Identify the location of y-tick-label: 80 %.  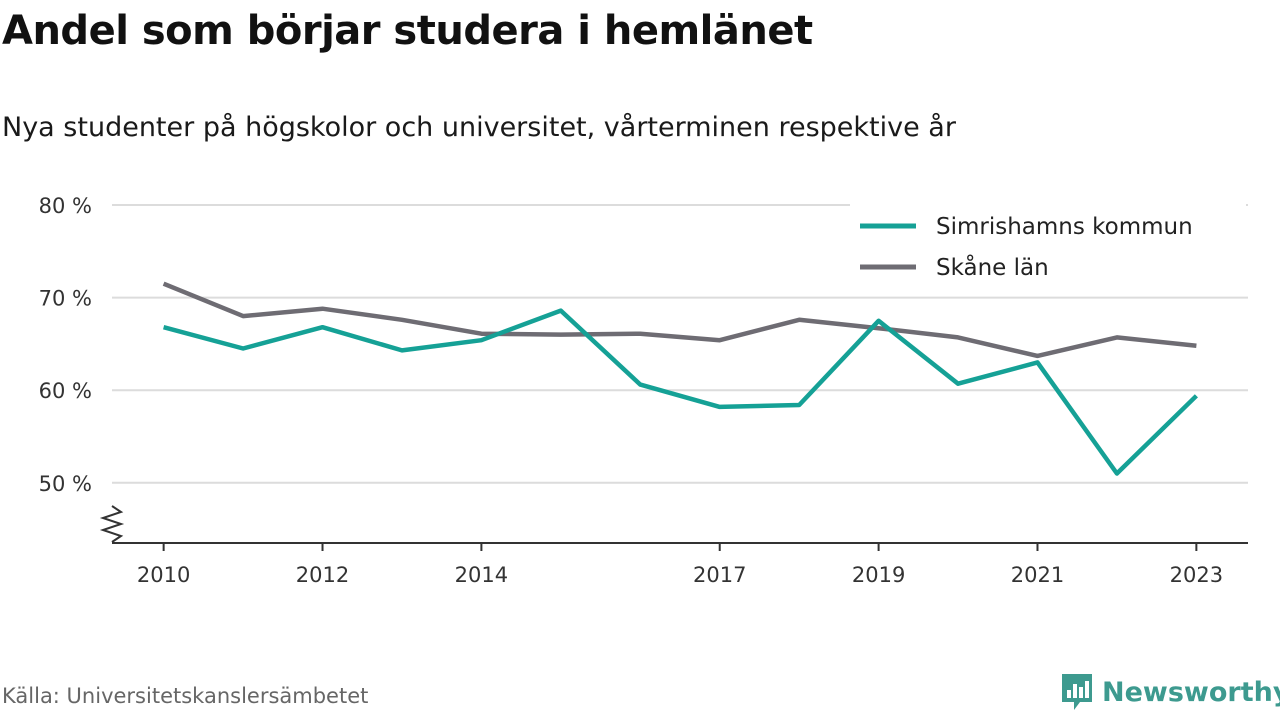
(65, 206).